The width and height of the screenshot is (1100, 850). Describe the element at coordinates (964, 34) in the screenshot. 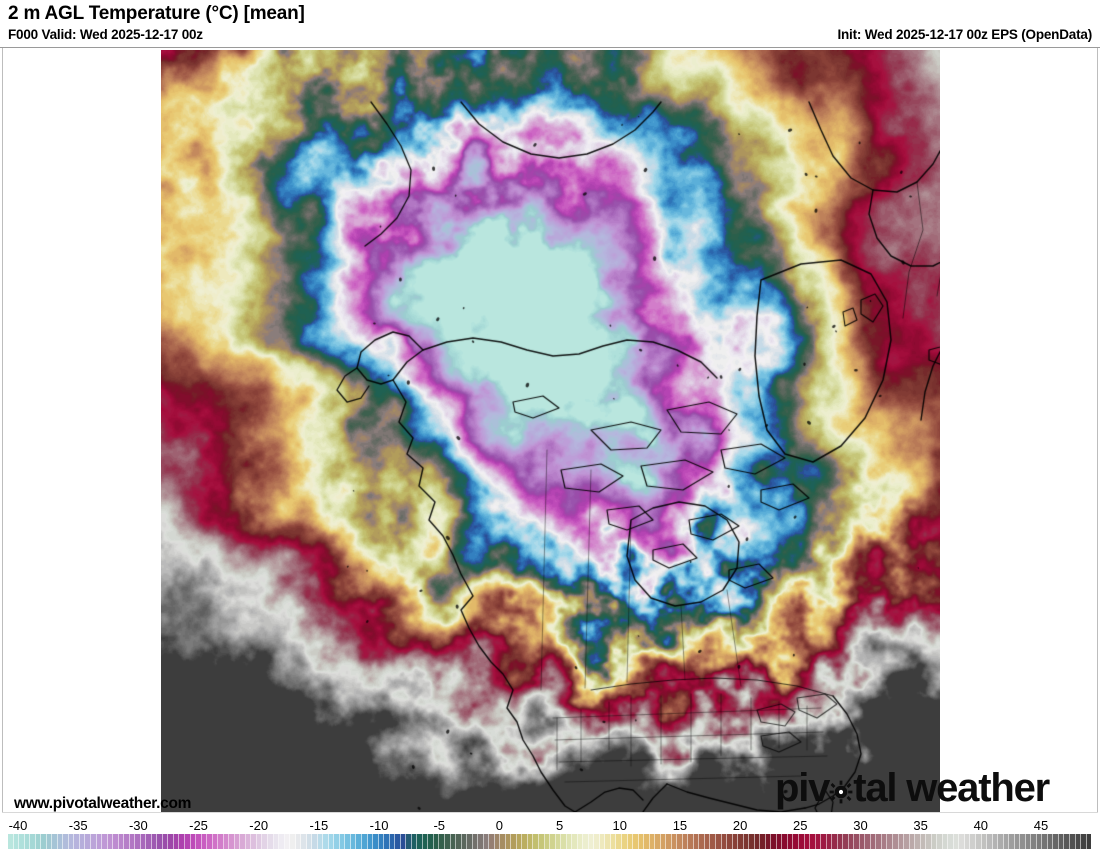

I see `init-time-label: Init: Wed 2025-12-17 00z EPS (OpenData)` at that location.